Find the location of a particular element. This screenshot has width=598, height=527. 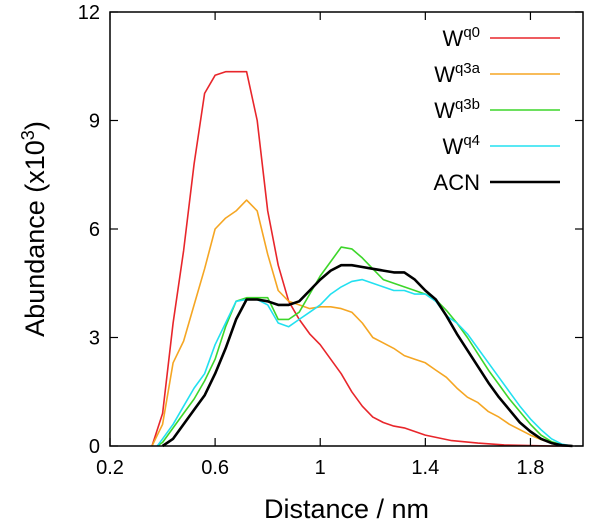

x-tick-label: 1.8 is located at coordinates (531, 468).